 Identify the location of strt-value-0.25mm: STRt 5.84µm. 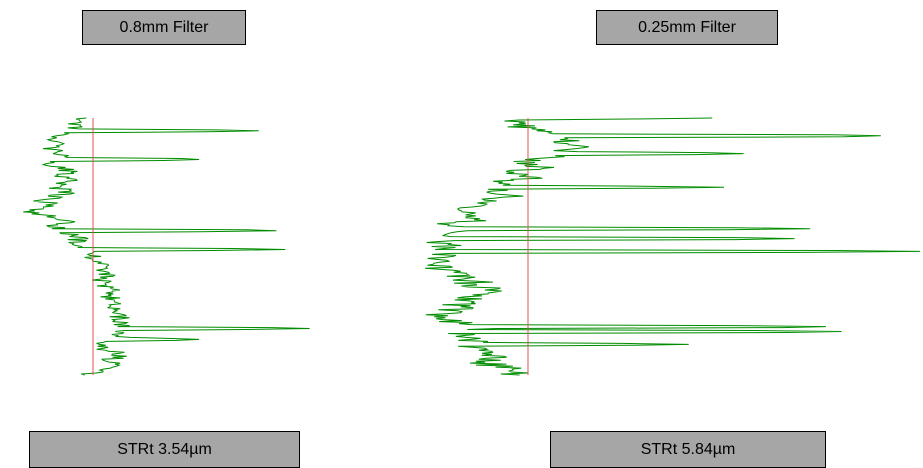
(688, 449).